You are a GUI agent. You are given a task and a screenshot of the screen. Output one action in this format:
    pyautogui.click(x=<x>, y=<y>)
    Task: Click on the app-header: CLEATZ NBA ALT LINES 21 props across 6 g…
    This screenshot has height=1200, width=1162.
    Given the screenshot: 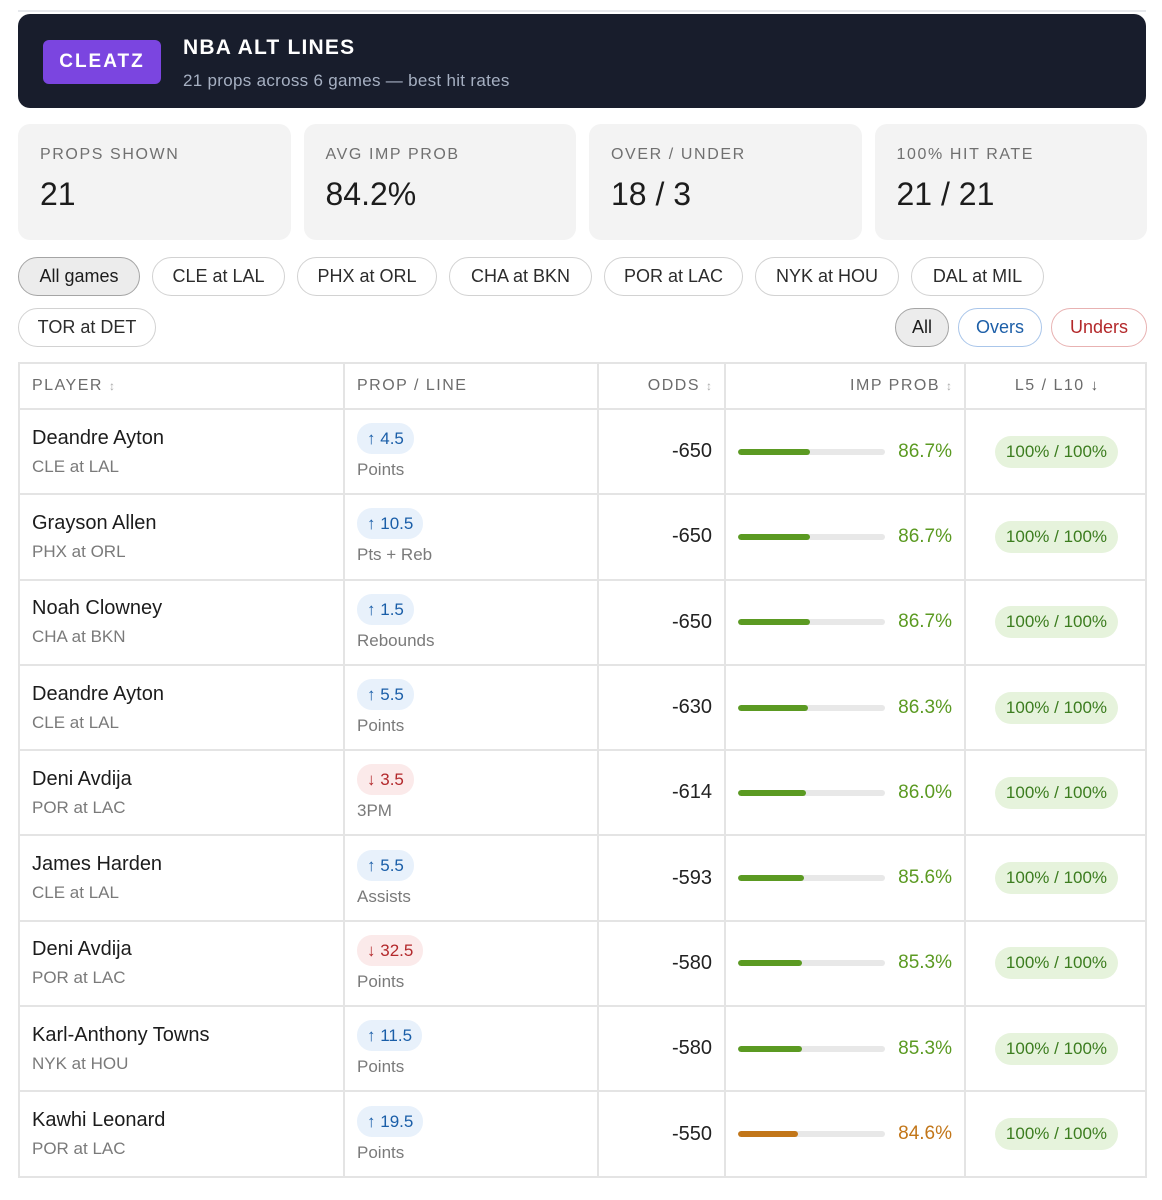 What is the action you would take?
    pyautogui.click(x=582, y=61)
    